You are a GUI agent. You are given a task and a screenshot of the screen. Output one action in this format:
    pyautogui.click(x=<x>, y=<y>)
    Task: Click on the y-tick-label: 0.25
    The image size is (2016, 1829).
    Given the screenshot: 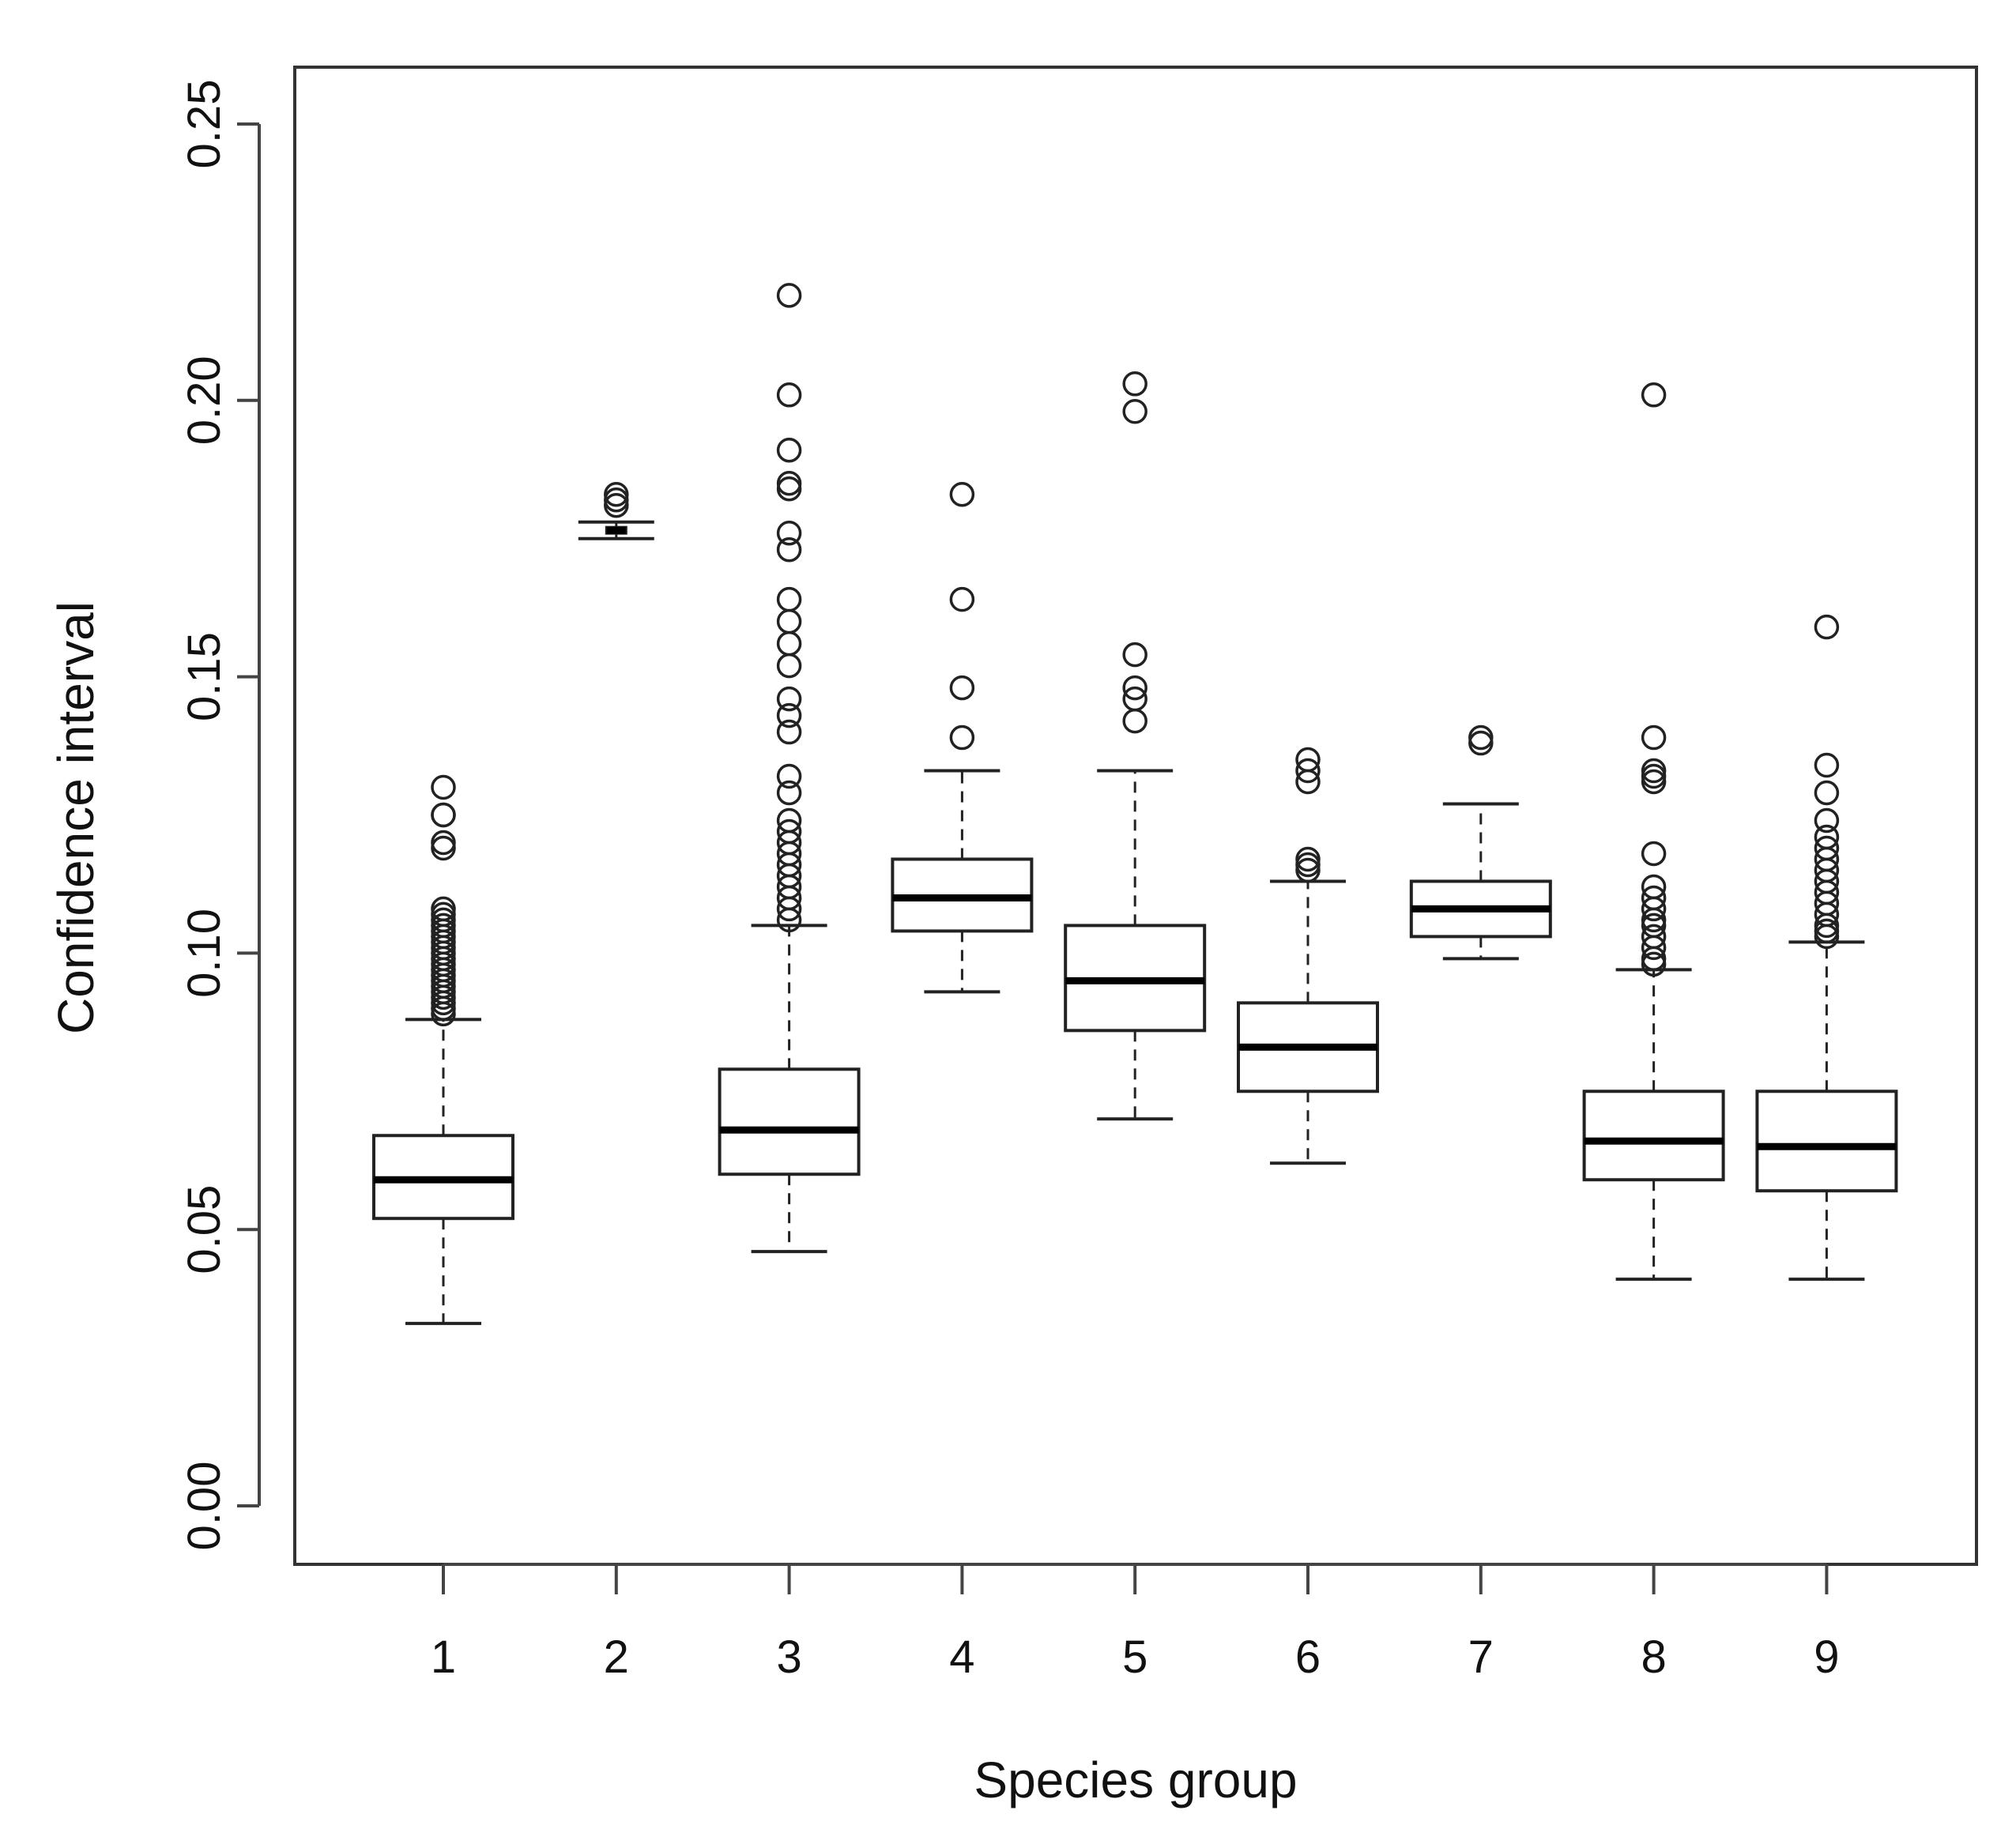 What is the action you would take?
    pyautogui.click(x=204, y=124)
    